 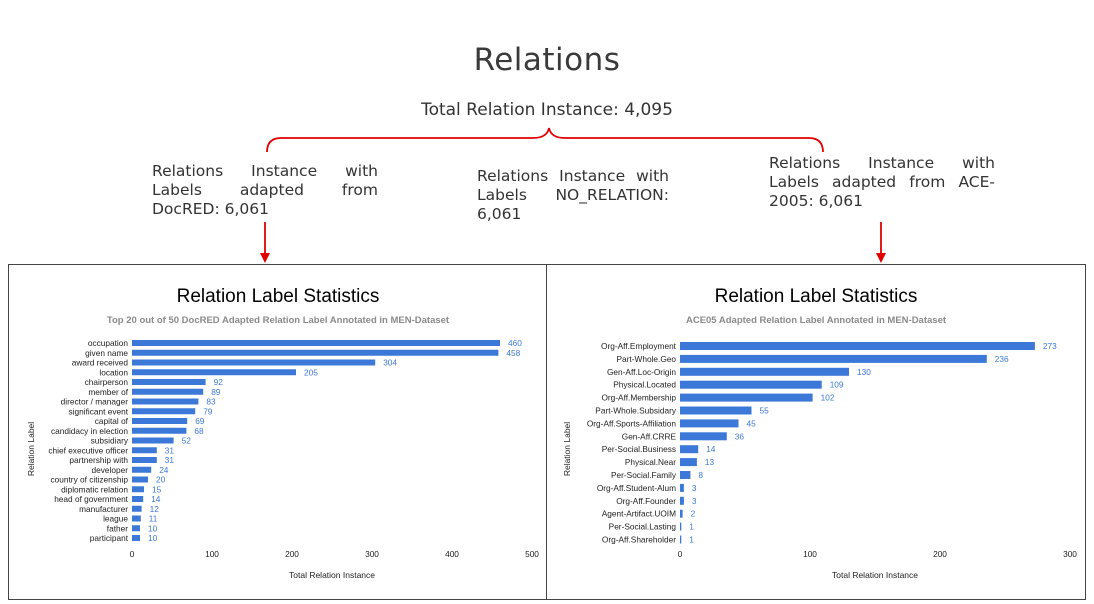 What do you see at coordinates (710, 462) in the screenshot?
I see `value-label: 13` at bounding box center [710, 462].